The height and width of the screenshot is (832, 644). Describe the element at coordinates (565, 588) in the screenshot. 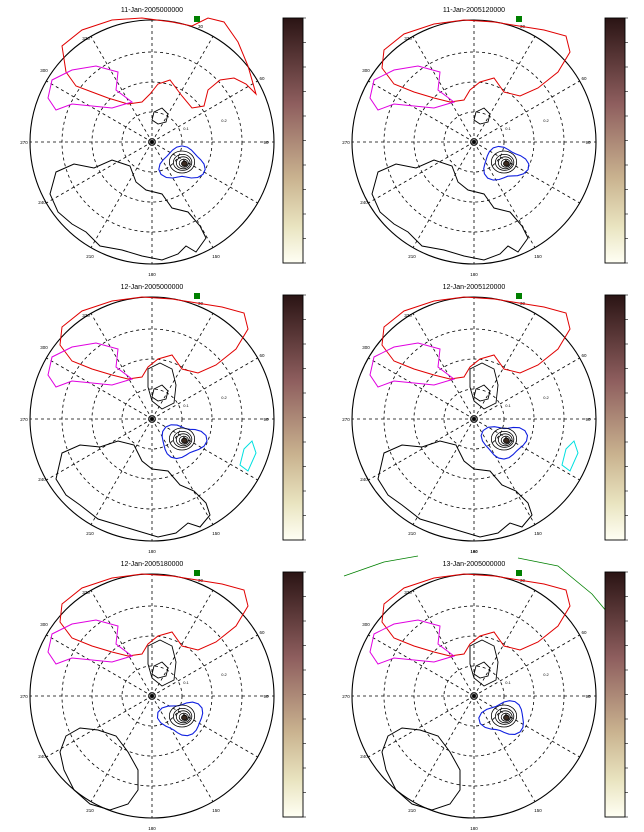

I see `green-line-right` at that location.